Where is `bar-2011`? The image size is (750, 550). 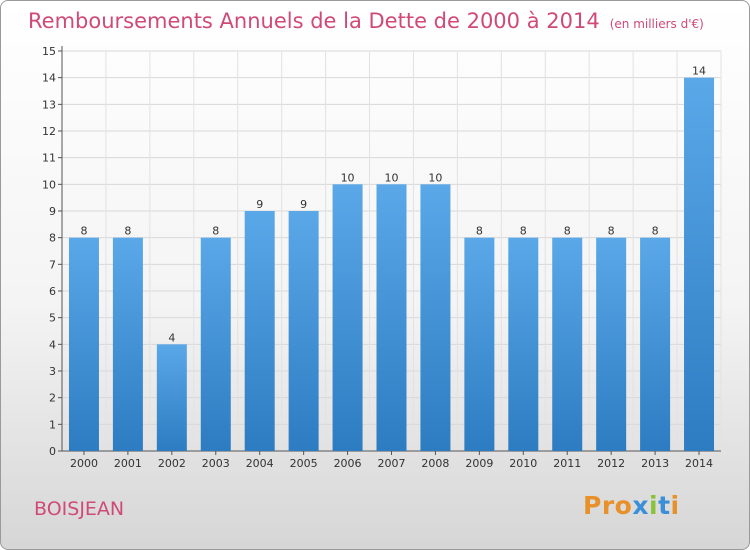
bar-2011 is located at coordinates (567, 344).